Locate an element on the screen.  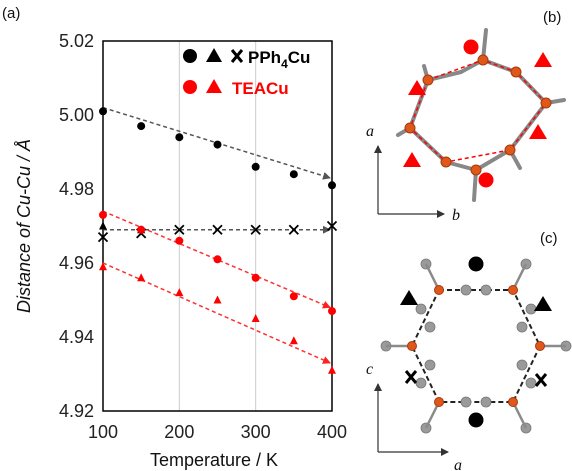
c-guest-circle-top is located at coordinates (476, 264).